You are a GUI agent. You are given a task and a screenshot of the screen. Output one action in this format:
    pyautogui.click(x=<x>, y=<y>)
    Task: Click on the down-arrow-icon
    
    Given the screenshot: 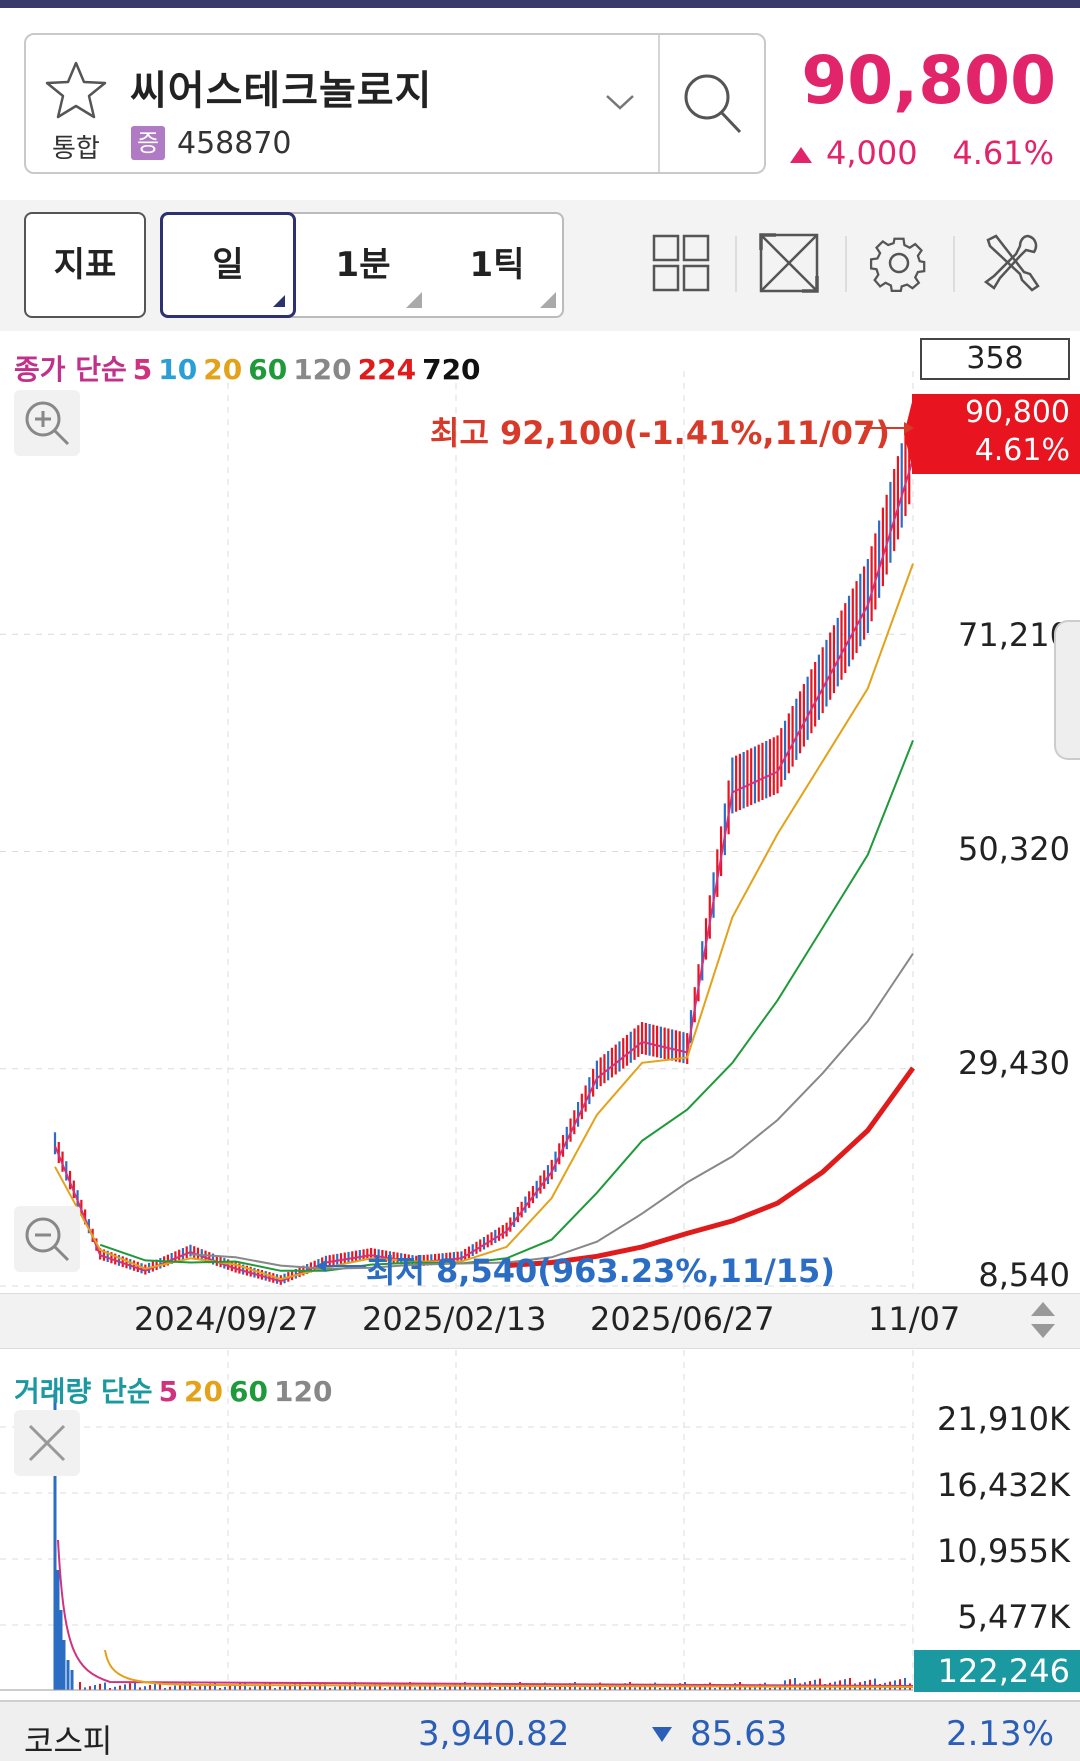 What is the action you would take?
    pyautogui.click(x=662, y=1734)
    